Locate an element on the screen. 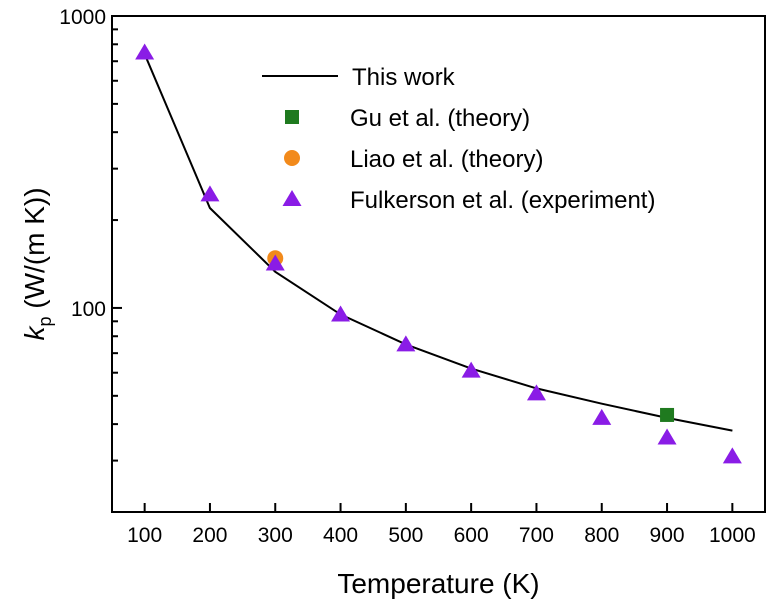 This screenshot has width=773, height=606. x-tick-label: 900 is located at coordinates (667, 535).